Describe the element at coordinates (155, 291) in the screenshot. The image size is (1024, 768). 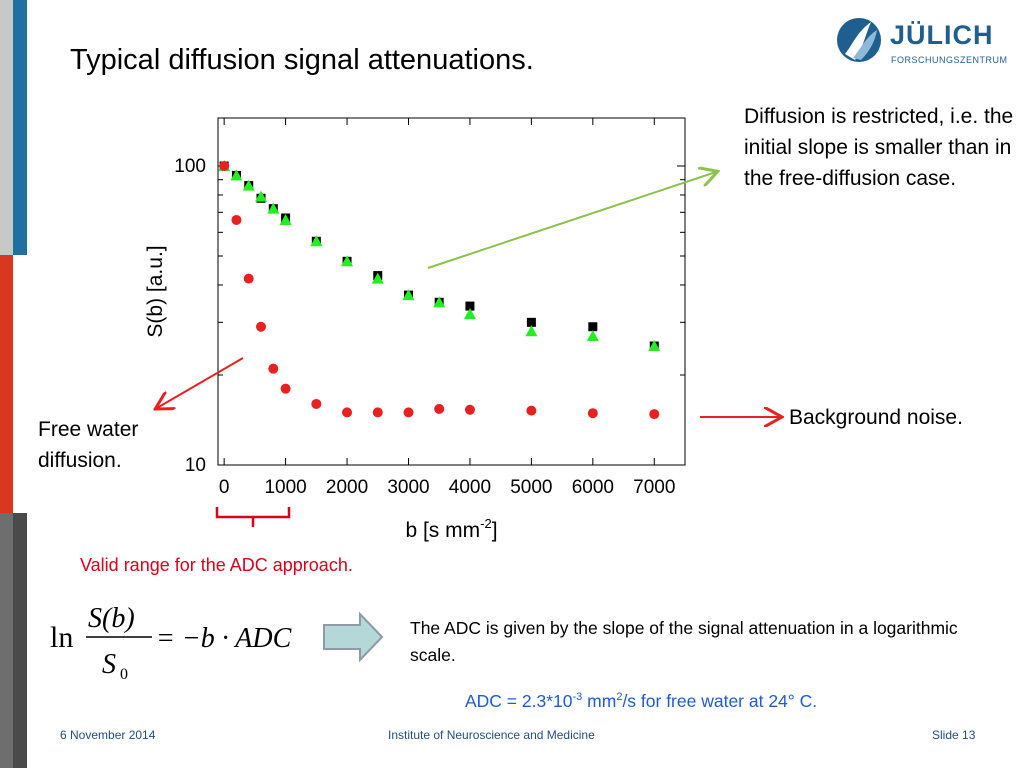
I see `y-axis-label: S(b) [a.u.]` at that location.